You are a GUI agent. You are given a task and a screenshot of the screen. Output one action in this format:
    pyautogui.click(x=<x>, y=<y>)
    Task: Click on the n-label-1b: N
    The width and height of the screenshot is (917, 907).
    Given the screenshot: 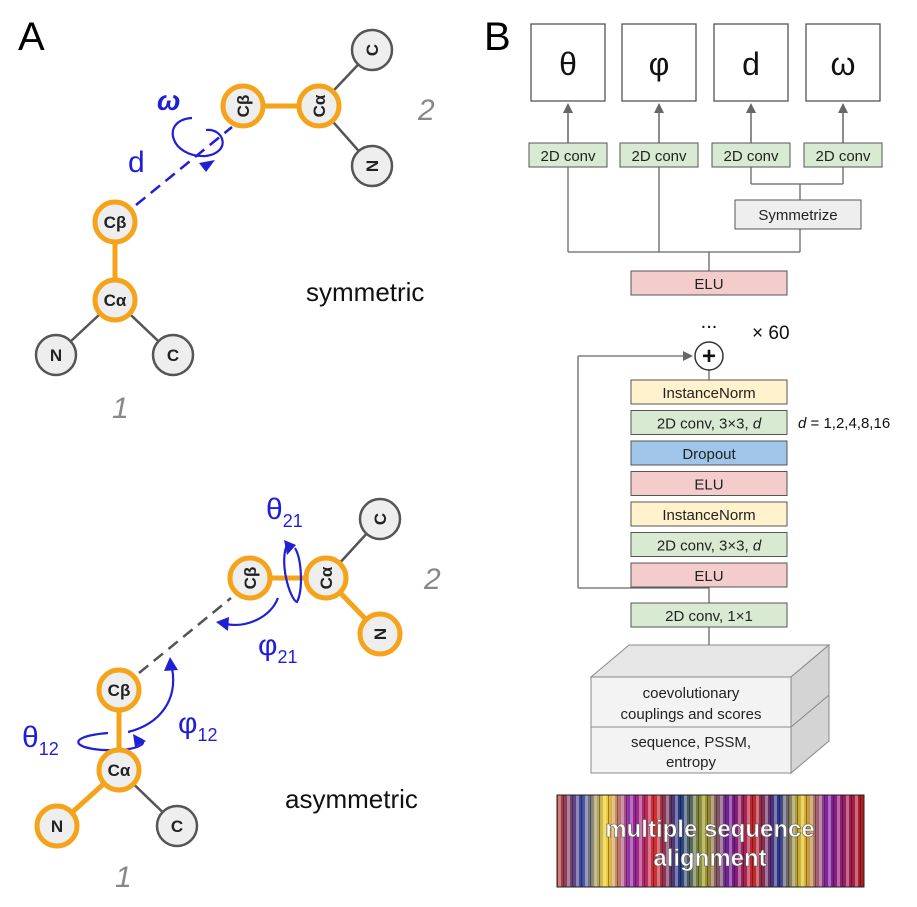 What is the action you would take?
    pyautogui.click(x=57, y=826)
    